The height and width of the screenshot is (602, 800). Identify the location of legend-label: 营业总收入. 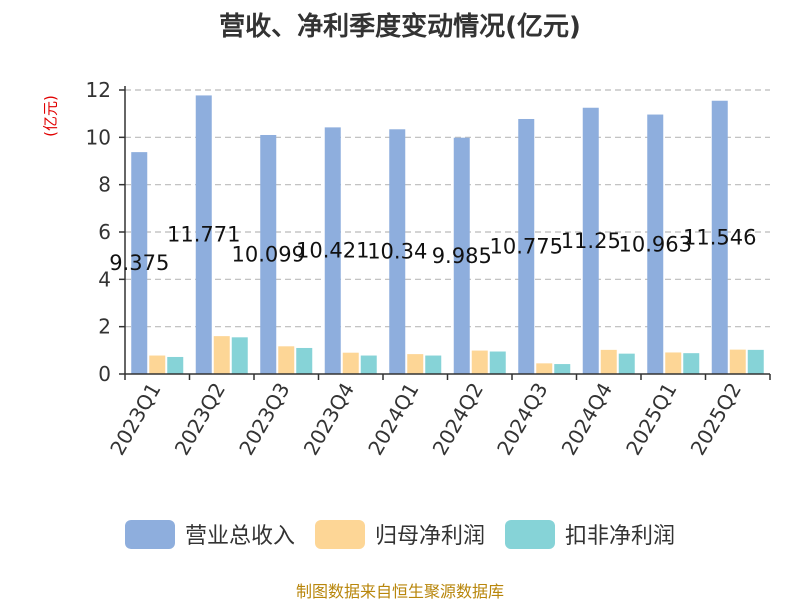
(239, 536).